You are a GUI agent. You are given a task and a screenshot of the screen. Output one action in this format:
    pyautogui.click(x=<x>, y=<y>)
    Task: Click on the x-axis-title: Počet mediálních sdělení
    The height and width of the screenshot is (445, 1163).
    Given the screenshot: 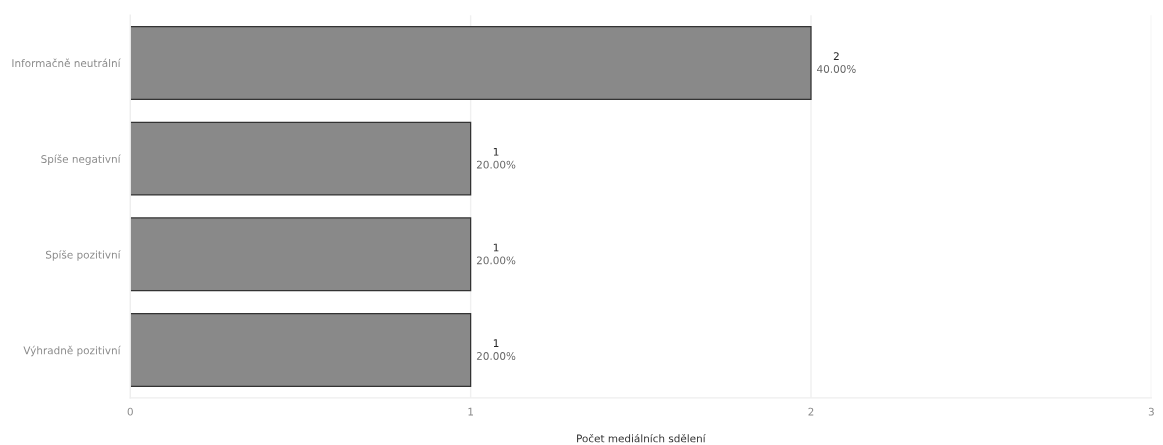 What is the action you would take?
    pyautogui.click(x=641, y=438)
    